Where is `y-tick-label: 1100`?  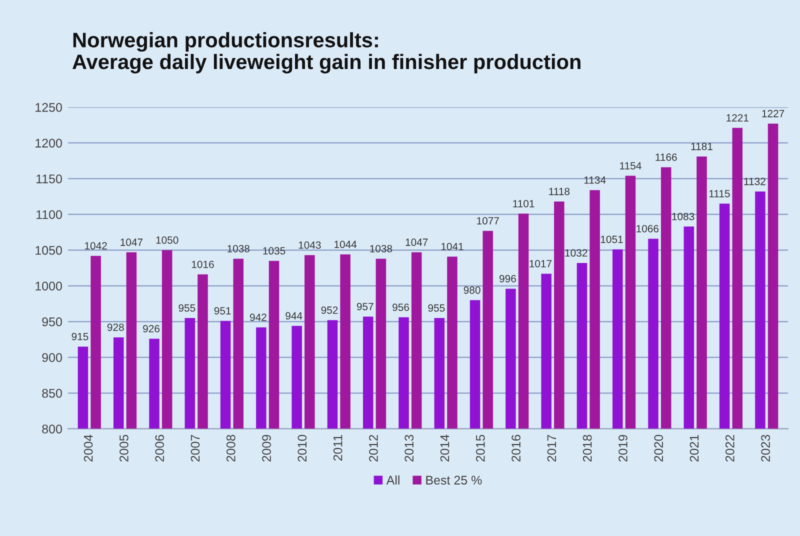 y-tick-label: 1100 is located at coordinates (49, 215).